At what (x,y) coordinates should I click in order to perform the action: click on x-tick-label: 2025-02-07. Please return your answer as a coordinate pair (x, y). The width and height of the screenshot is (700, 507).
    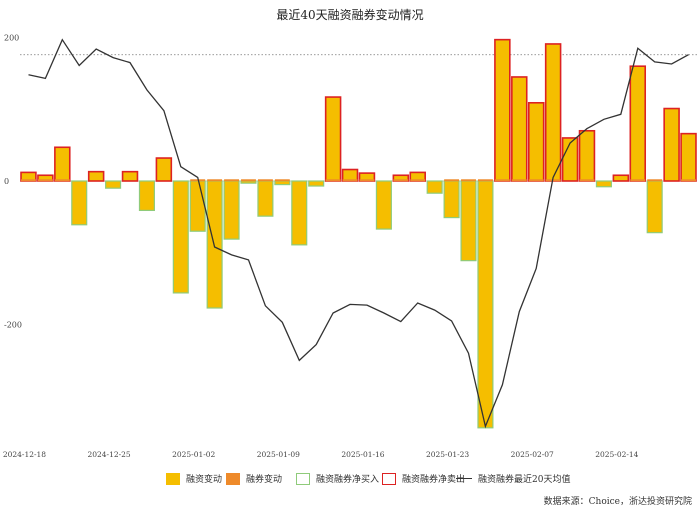
    Looking at the image, I should click on (532, 454).